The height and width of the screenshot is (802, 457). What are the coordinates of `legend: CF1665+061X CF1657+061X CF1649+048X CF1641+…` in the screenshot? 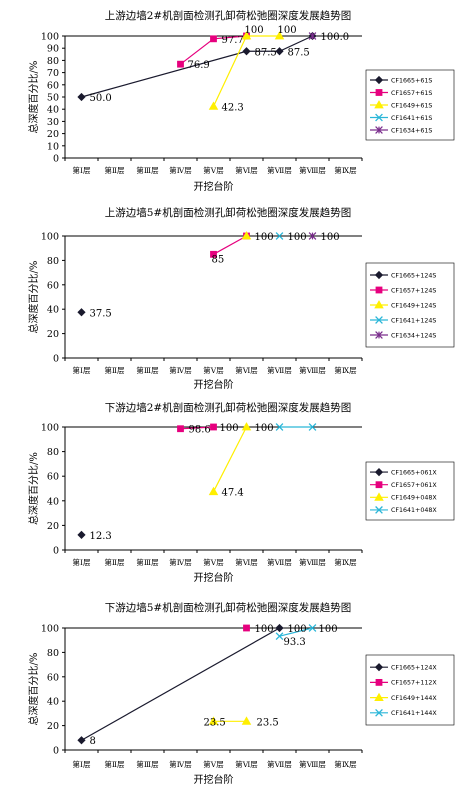 It's located at (410, 491).